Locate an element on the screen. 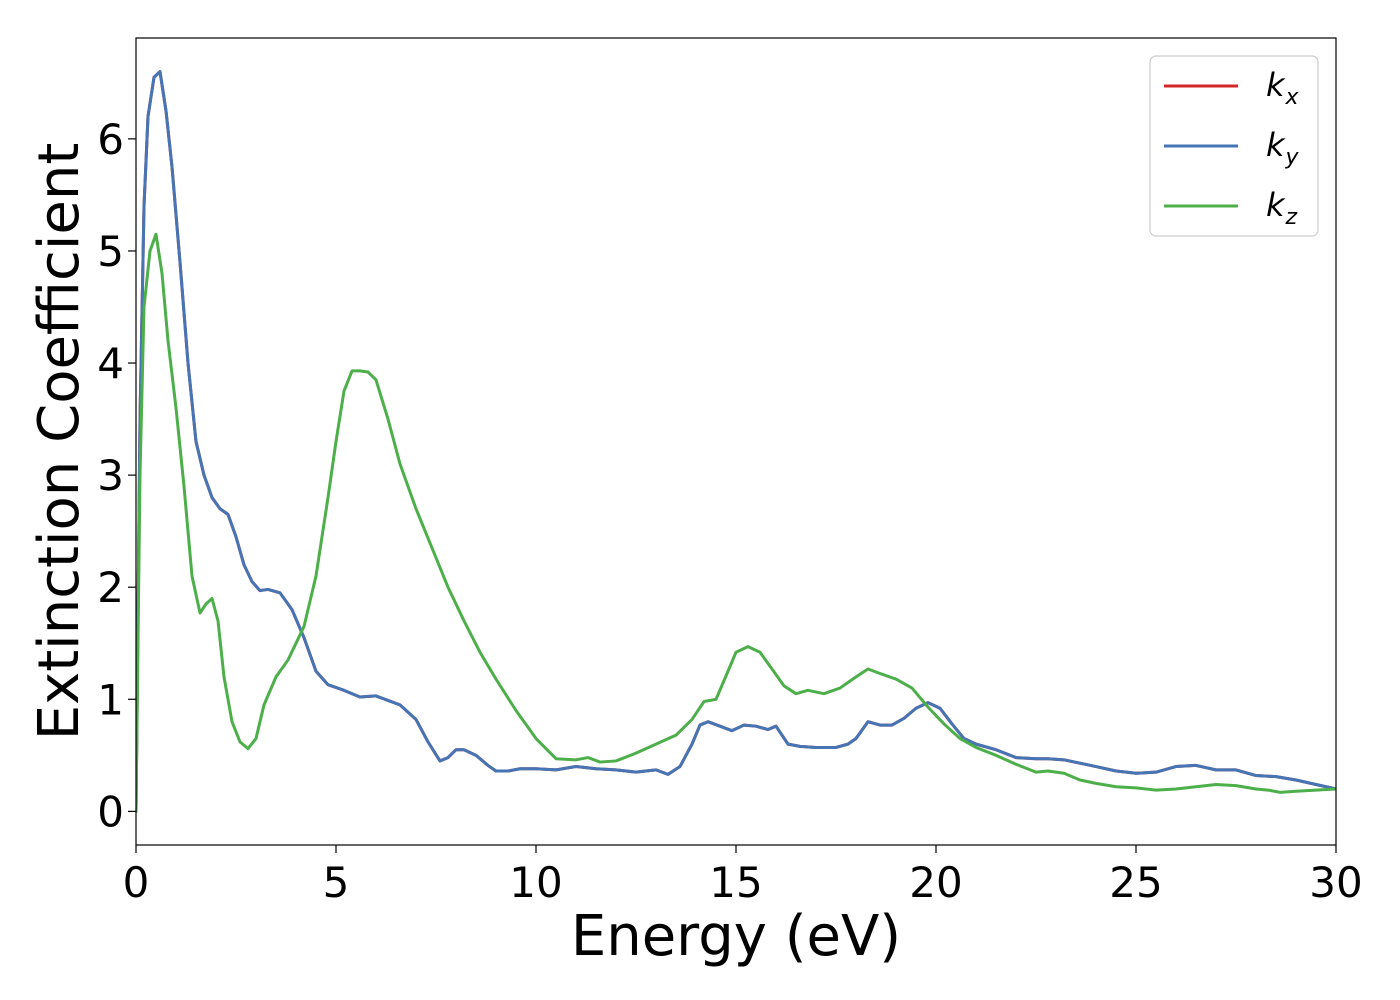 This screenshot has width=1400, height=1000. y-tick-label: 3 is located at coordinates (110, 475).